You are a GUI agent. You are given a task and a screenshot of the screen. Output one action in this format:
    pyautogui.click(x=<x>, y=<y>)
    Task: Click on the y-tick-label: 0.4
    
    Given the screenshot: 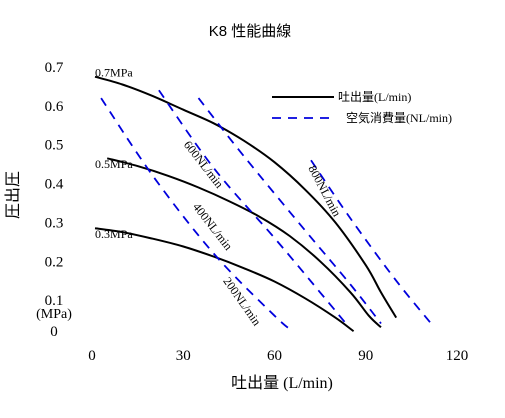 What is the action you would take?
    pyautogui.click(x=54, y=185)
    